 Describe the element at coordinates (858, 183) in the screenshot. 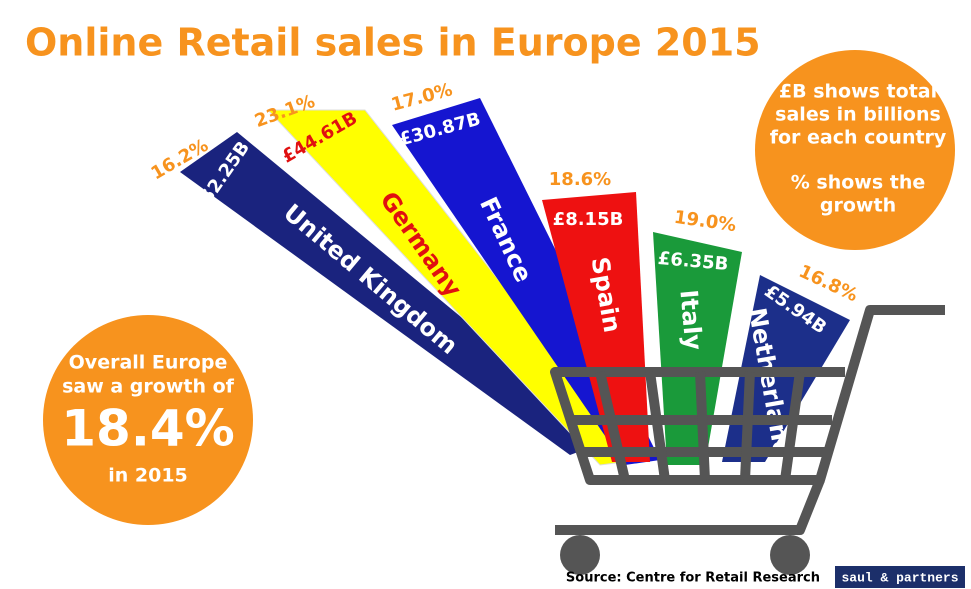

I see `note-text: % shows the` at that location.